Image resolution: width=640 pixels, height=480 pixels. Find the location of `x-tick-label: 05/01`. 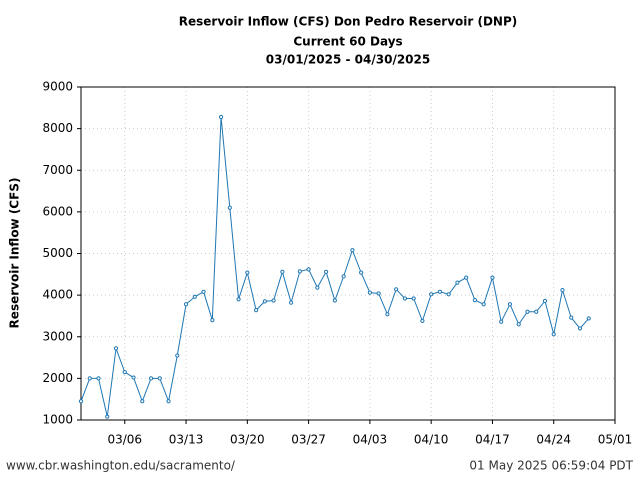

x-tick-label: 05/01 is located at coordinates (615, 440).